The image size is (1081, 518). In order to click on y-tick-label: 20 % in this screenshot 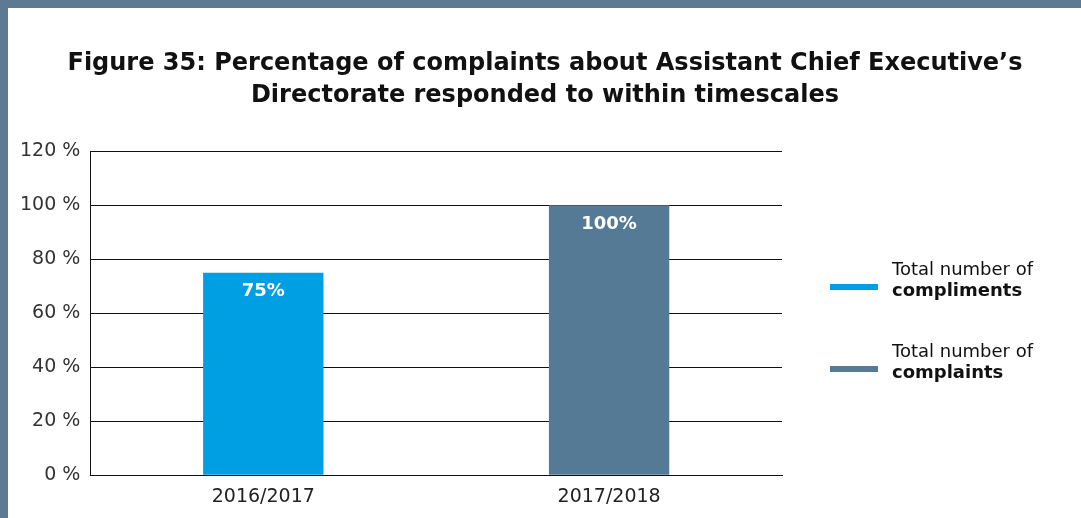, I will do `click(56, 419)`.